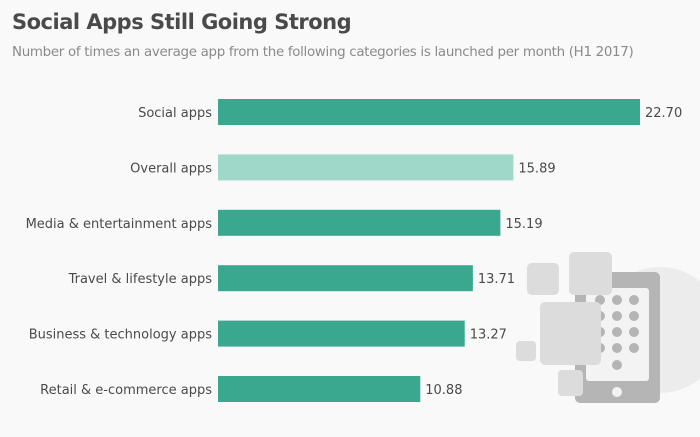  I want to click on value-label: 15.19, so click(523, 224).